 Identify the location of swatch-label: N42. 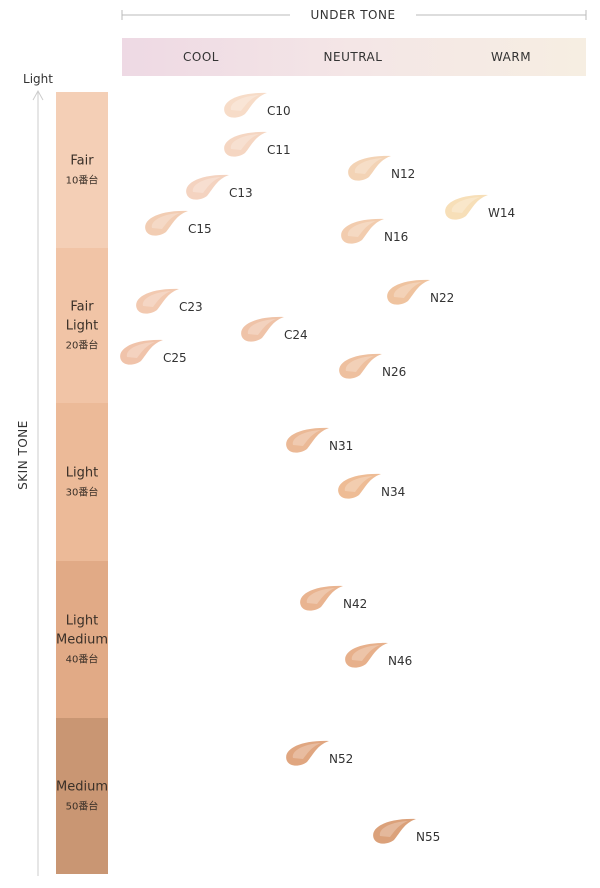
(355, 604).